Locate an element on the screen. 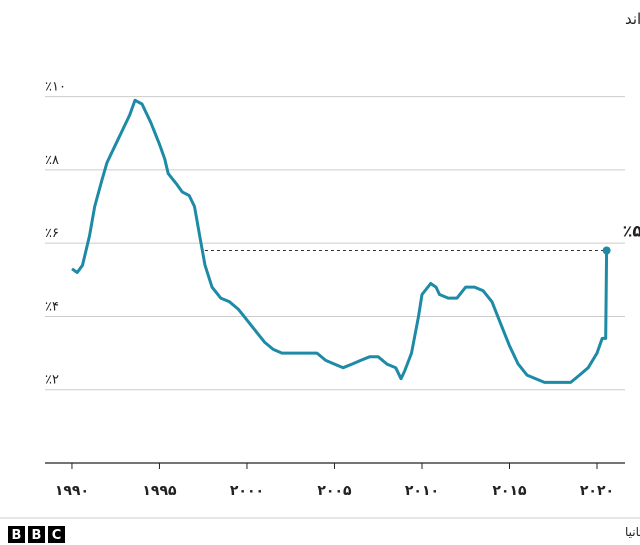 The height and width of the screenshot is (545, 640). end-point is located at coordinates (606, 250).